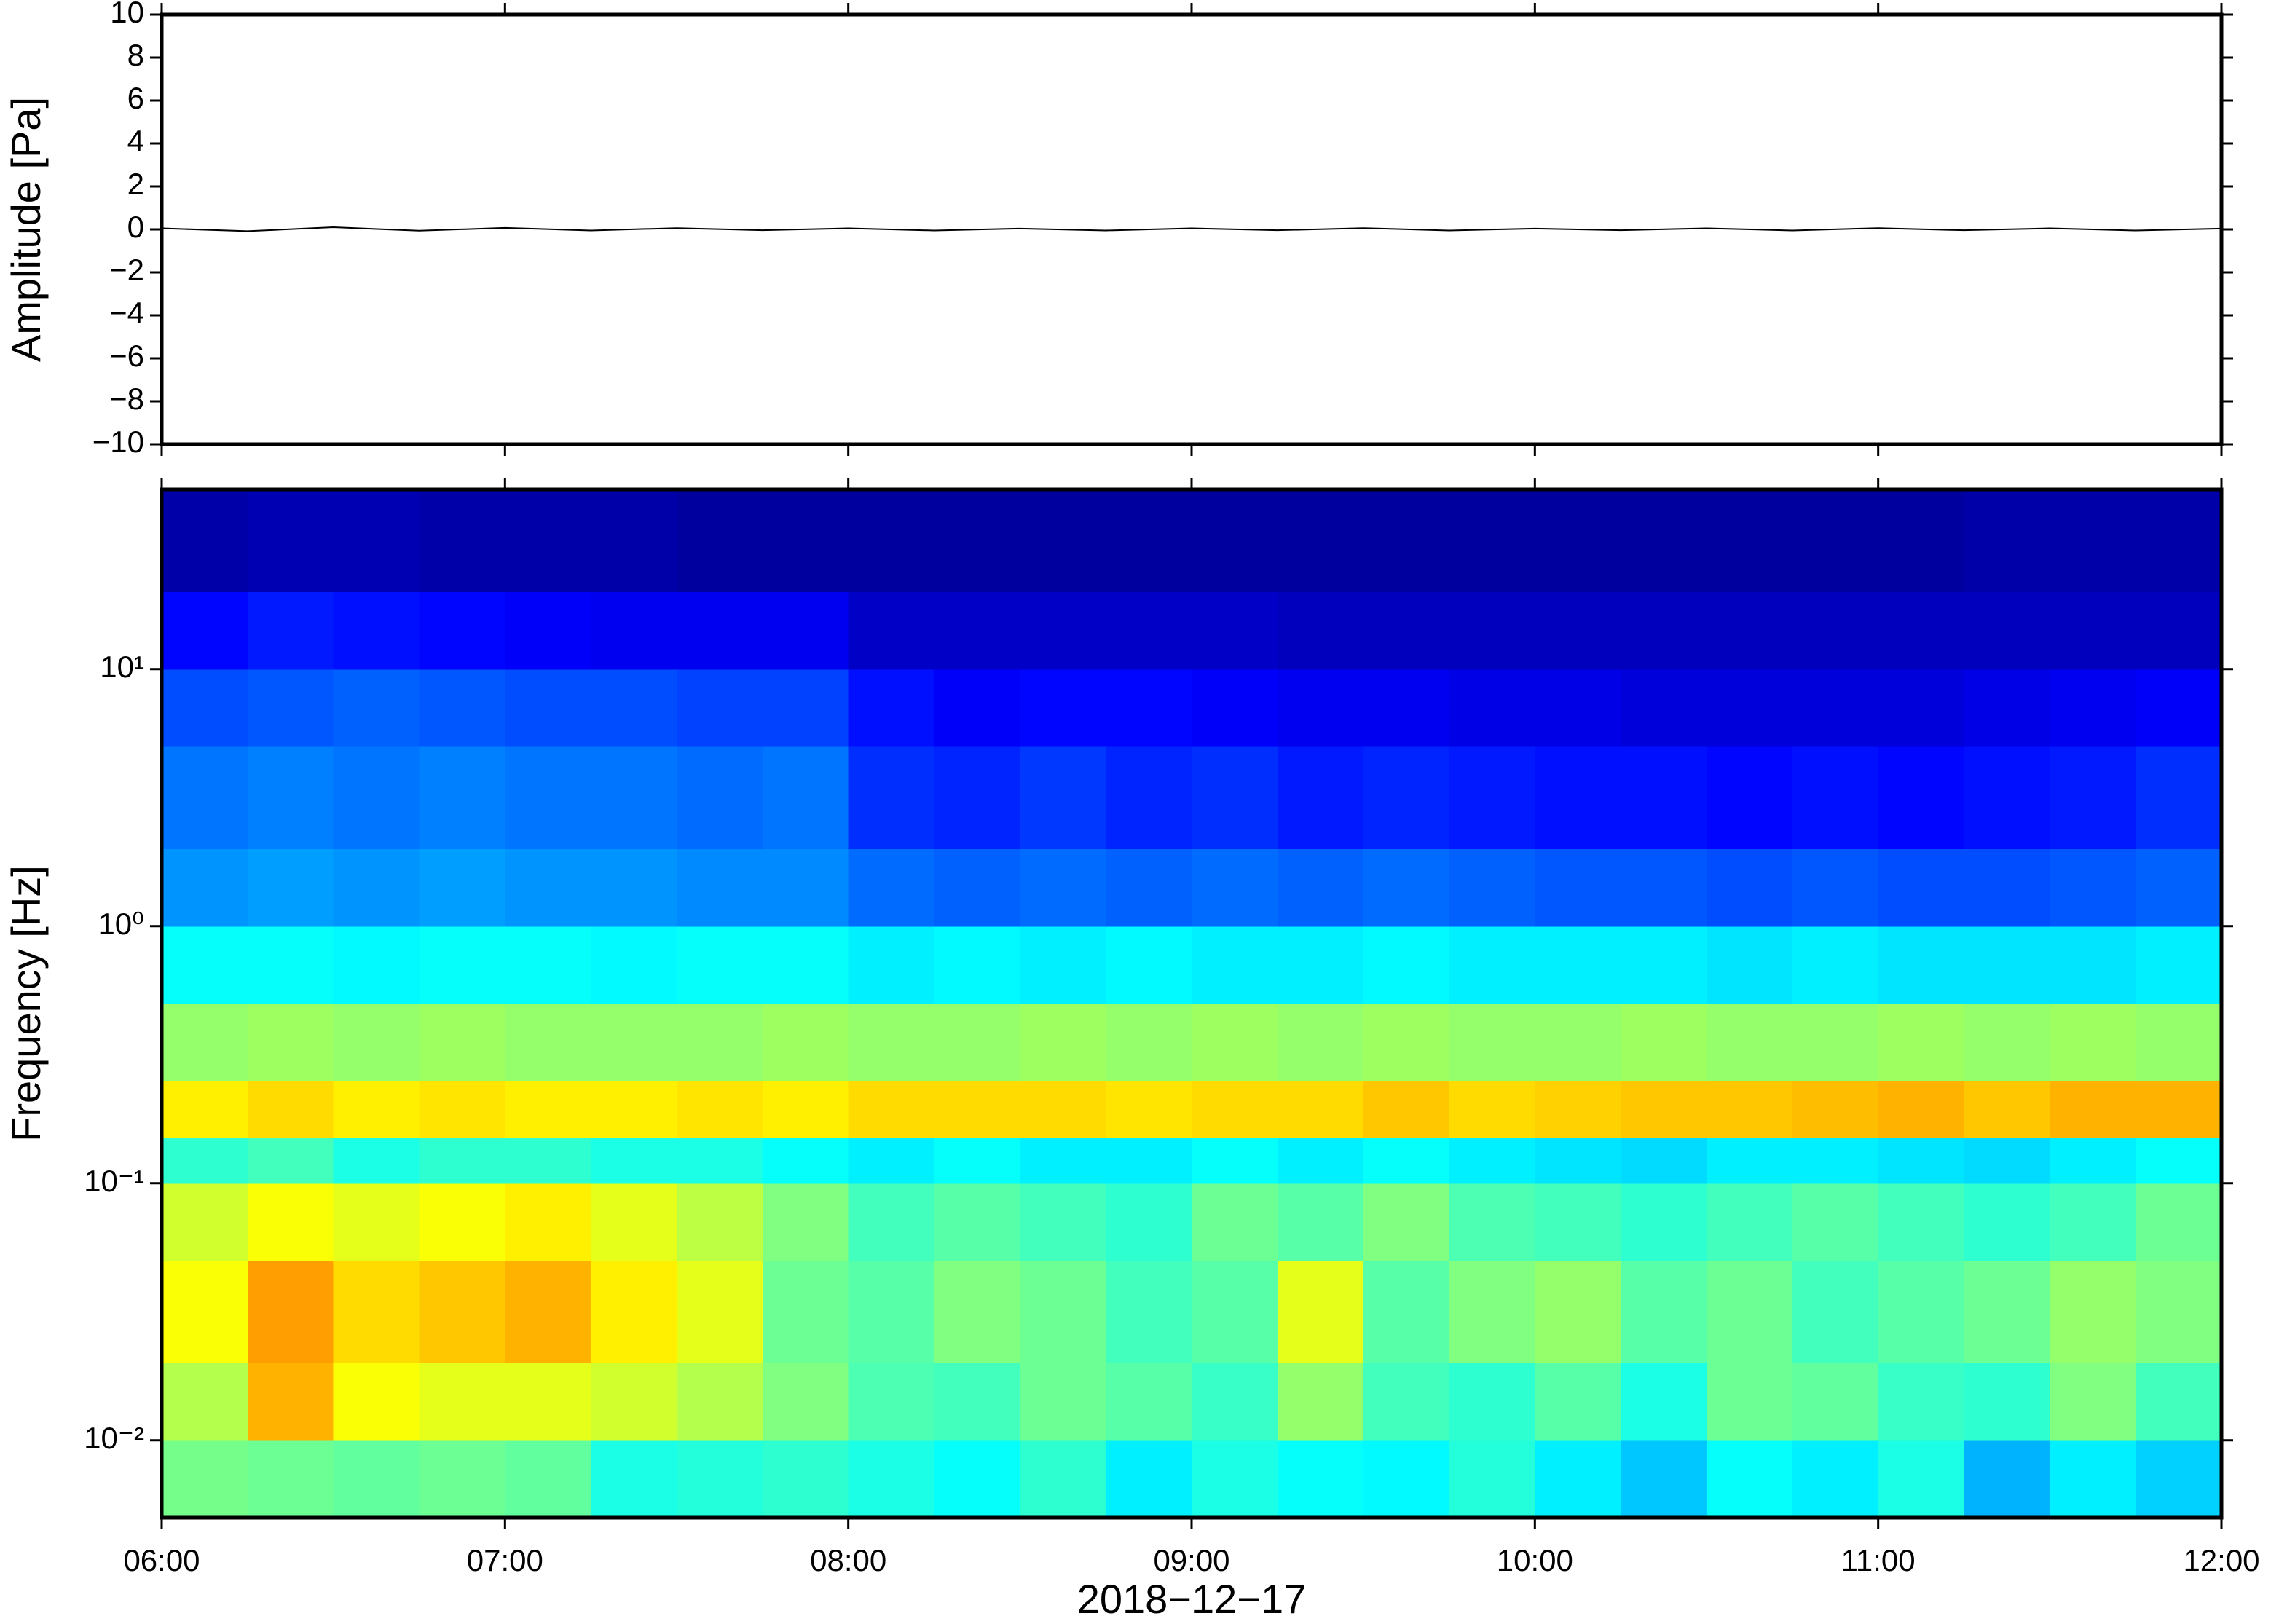  What do you see at coordinates (1192, 1599) in the screenshot?
I see `x-axis-title: 2018−12−17` at bounding box center [1192, 1599].